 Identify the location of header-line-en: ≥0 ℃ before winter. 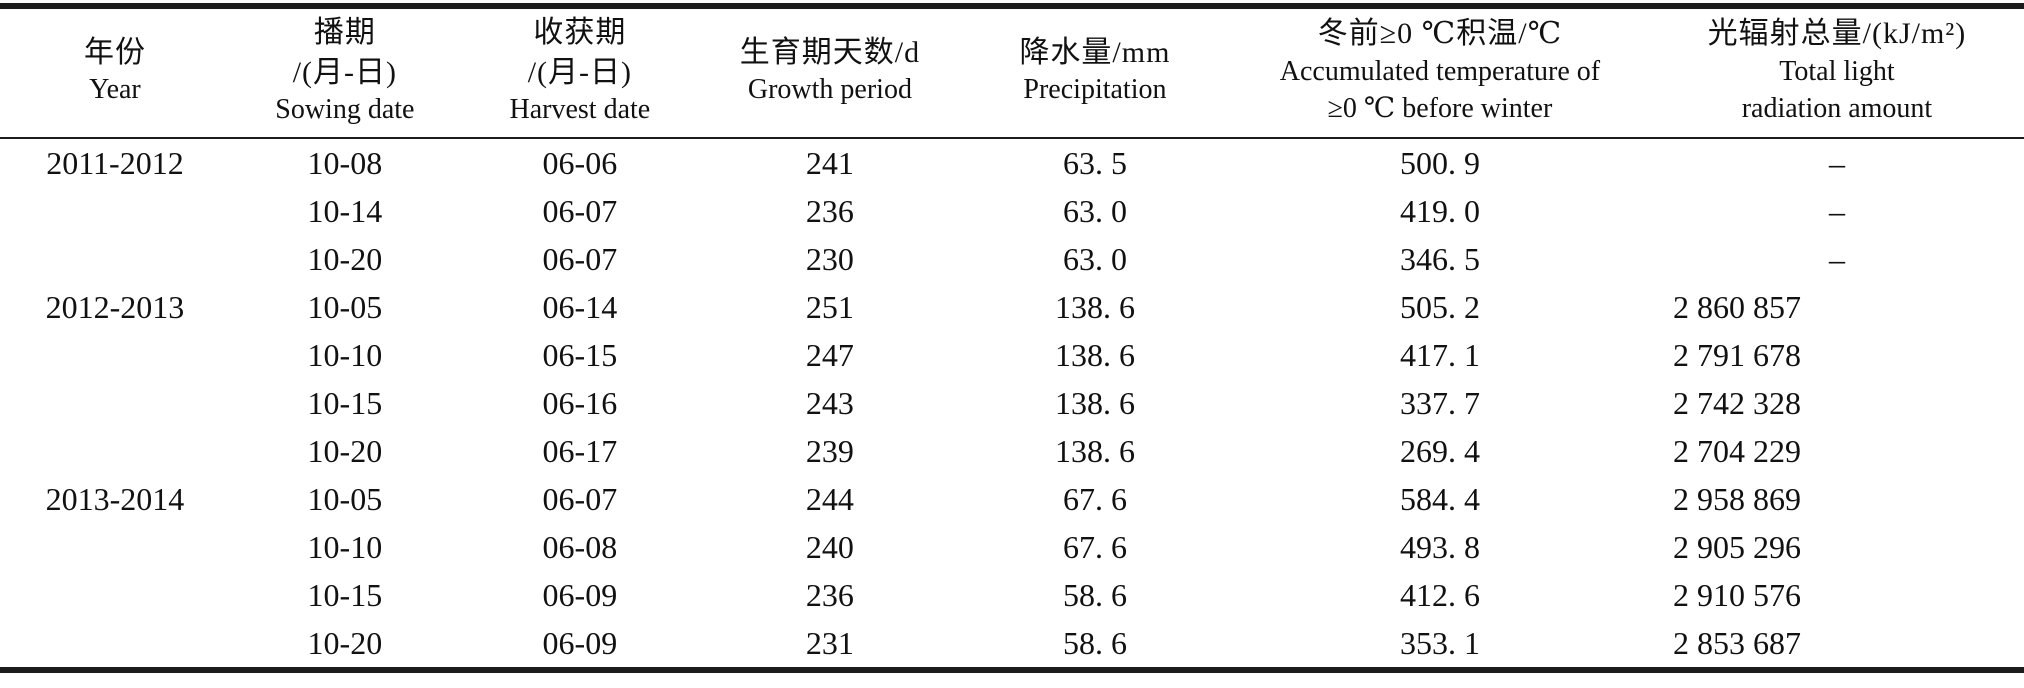
(1440, 108).